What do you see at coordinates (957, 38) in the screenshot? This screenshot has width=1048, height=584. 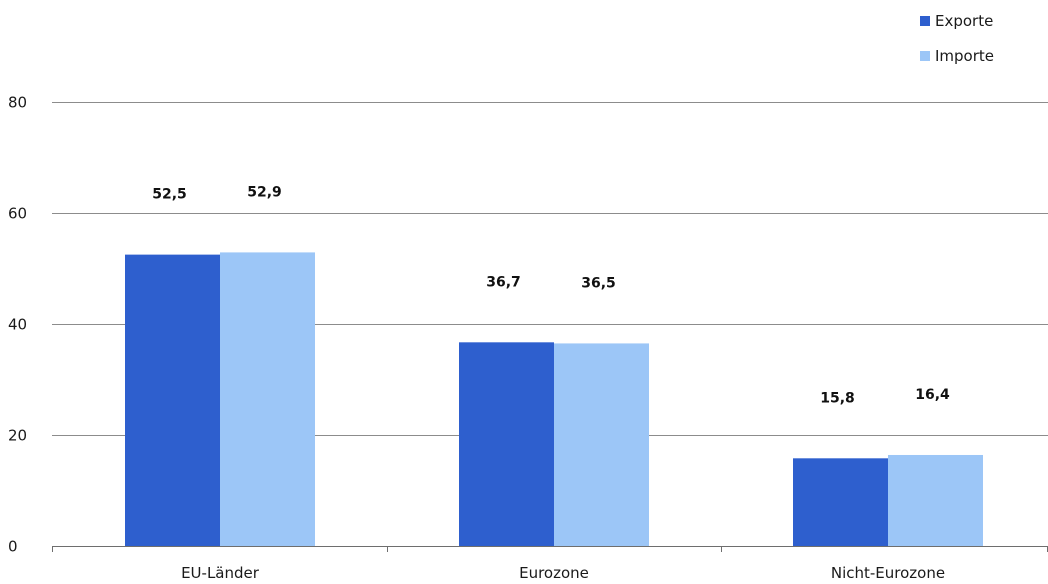 I see `legend: Exporte Importe` at bounding box center [957, 38].